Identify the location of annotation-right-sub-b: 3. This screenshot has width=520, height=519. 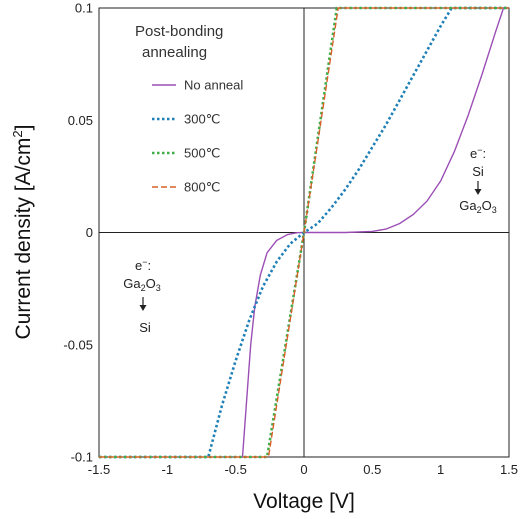
(494, 210).